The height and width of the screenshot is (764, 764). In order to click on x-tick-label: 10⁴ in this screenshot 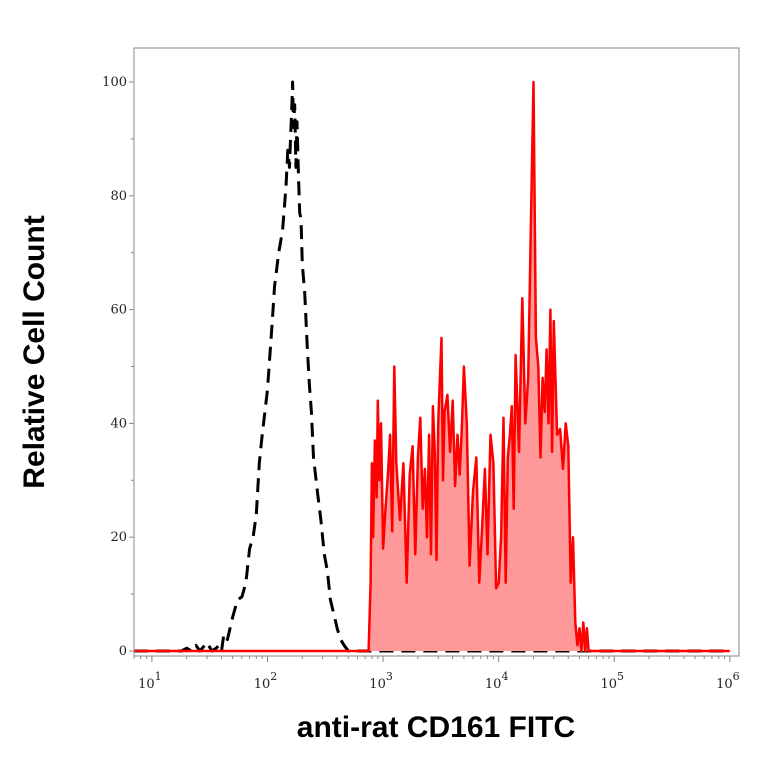, I will do `click(497, 681)`.